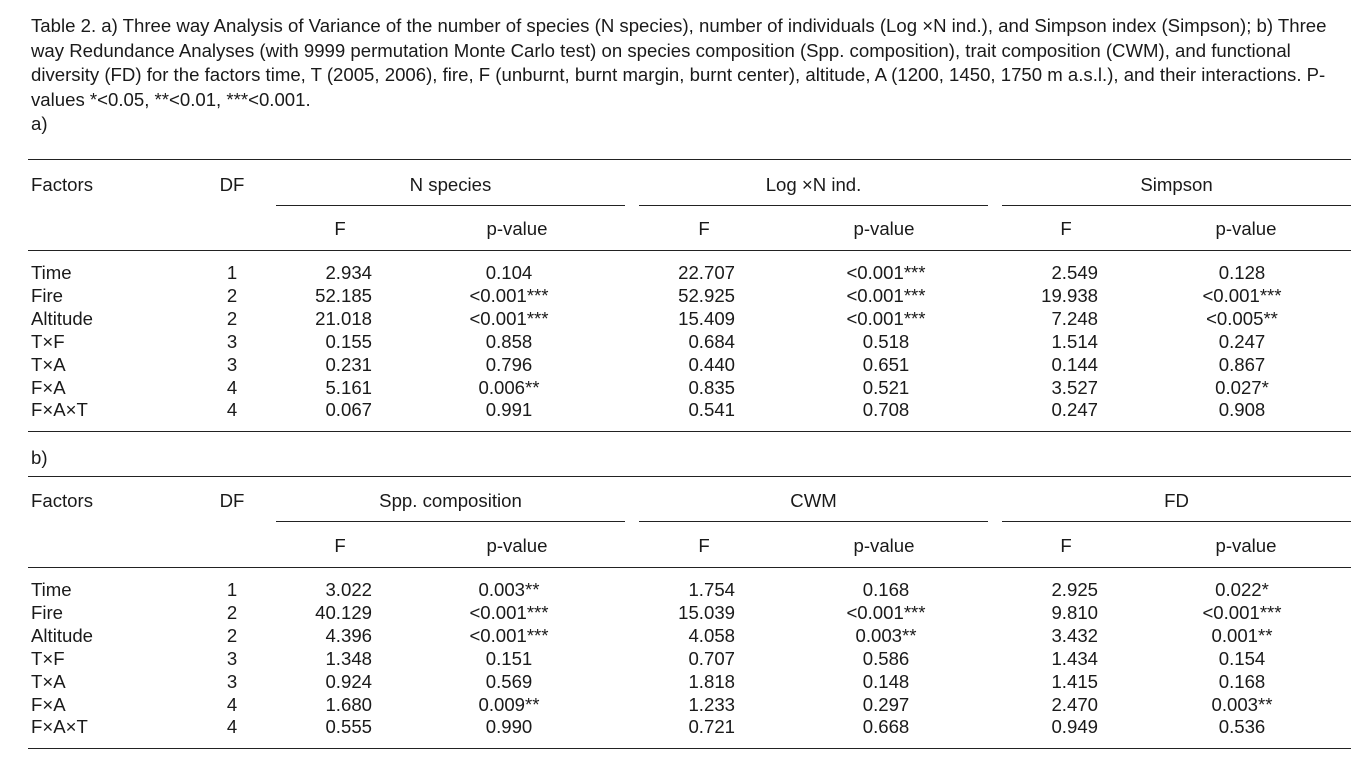 Image resolution: width=1369 pixels, height=768 pixels. What do you see at coordinates (706, 318) in the screenshot?
I see `value-cell: 15.409` at bounding box center [706, 318].